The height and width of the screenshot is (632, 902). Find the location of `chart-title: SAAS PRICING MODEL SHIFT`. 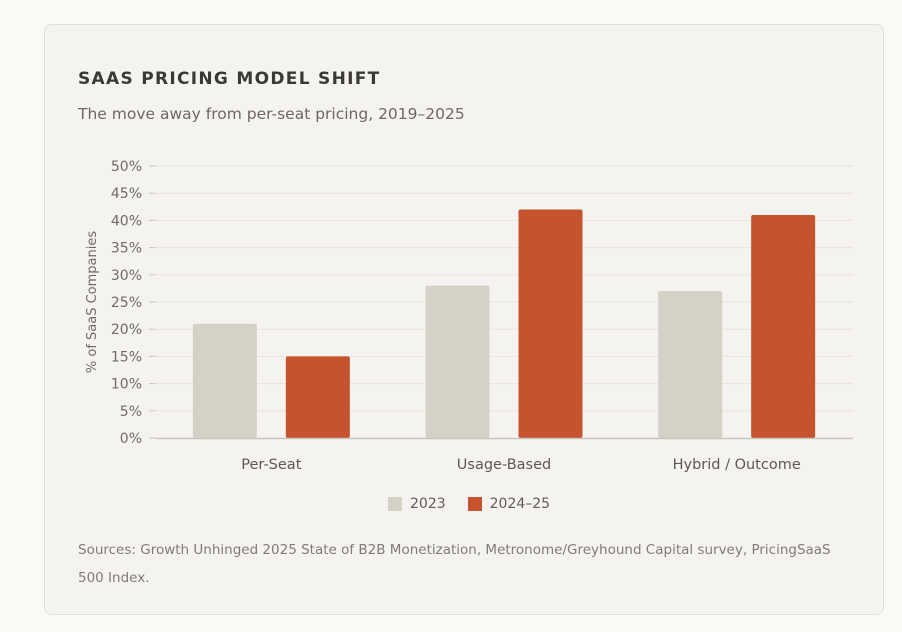

chart-title: SAAS PRICING MODEL SHIFT is located at coordinates (229, 79).